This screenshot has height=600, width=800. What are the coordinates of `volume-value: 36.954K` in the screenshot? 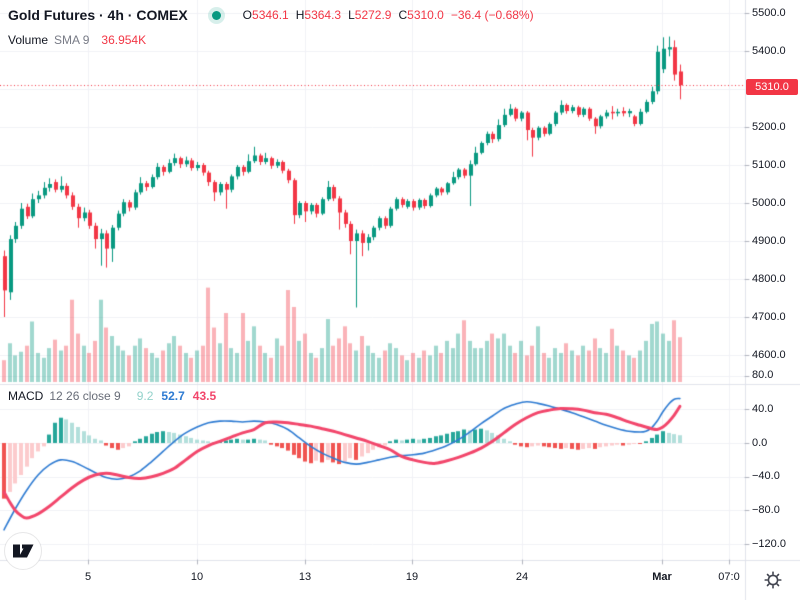 It's located at (124, 40).